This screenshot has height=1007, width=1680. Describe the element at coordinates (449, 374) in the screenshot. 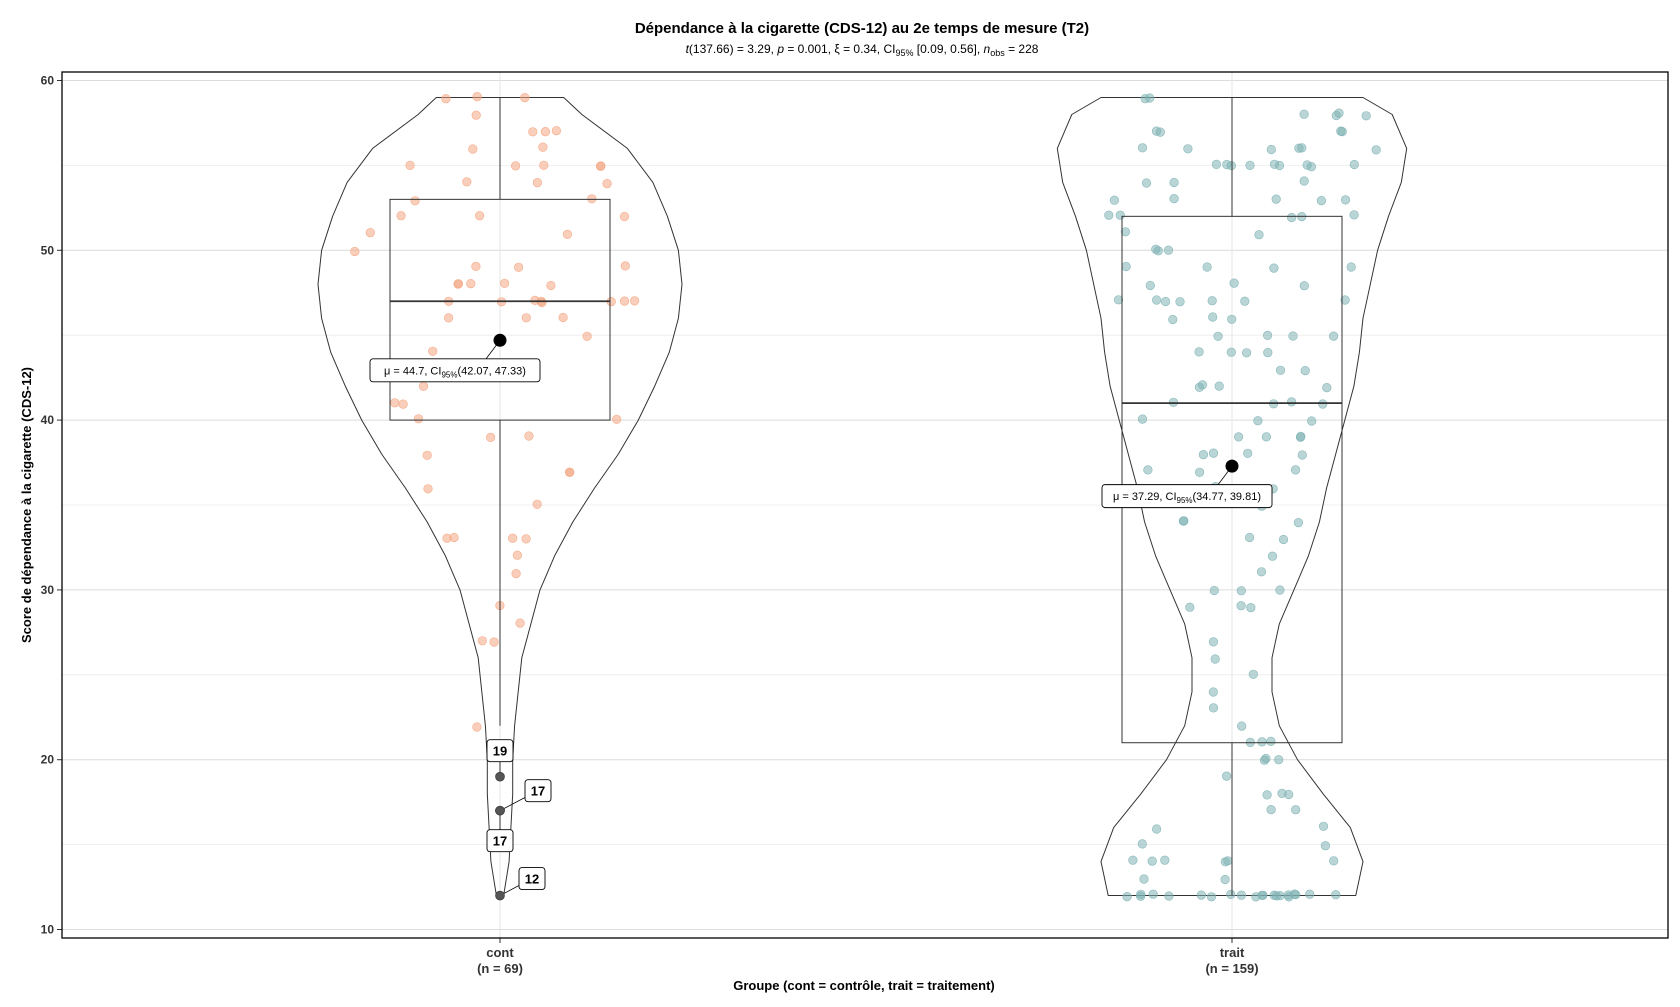

I see `mean-label-sub: 95%` at that location.